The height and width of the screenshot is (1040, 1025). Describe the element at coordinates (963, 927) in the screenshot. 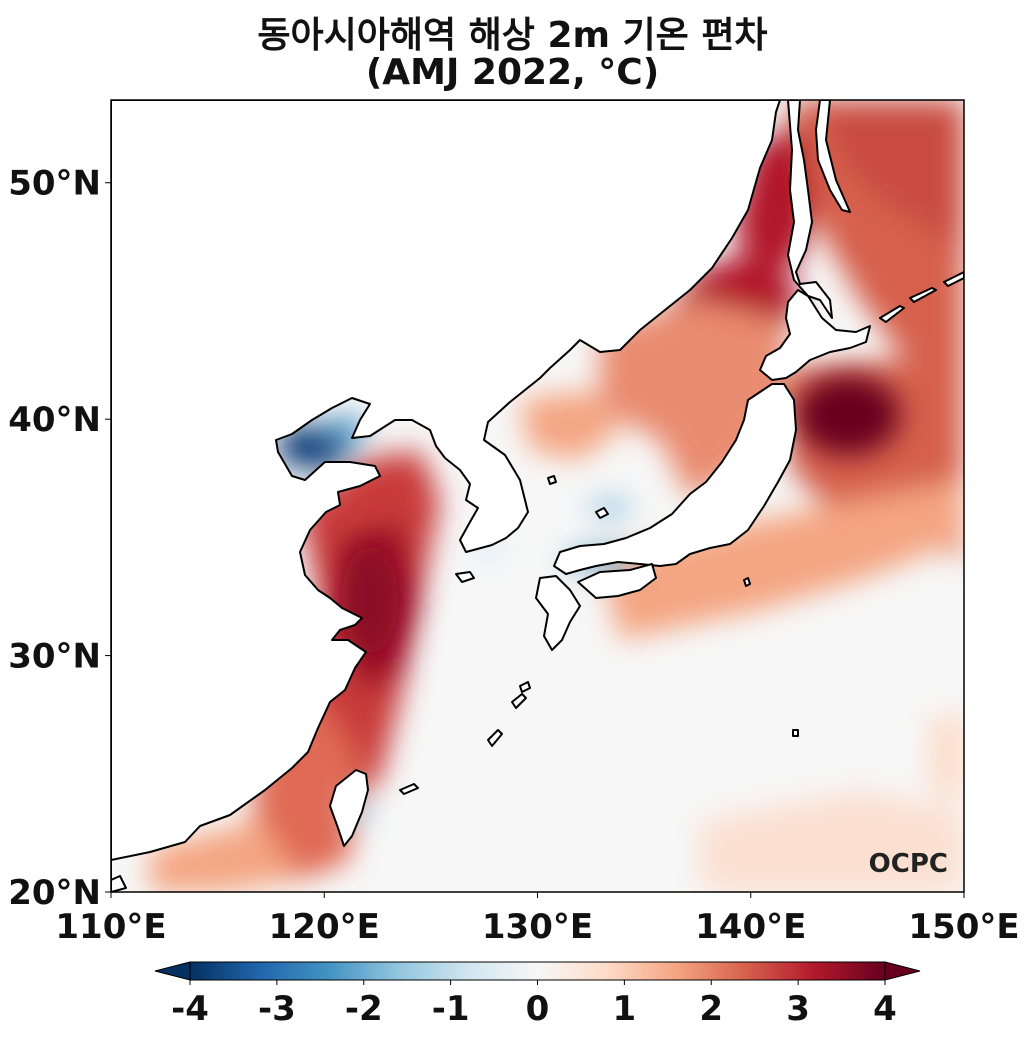

I see `x-tick-label: 150°E` at that location.